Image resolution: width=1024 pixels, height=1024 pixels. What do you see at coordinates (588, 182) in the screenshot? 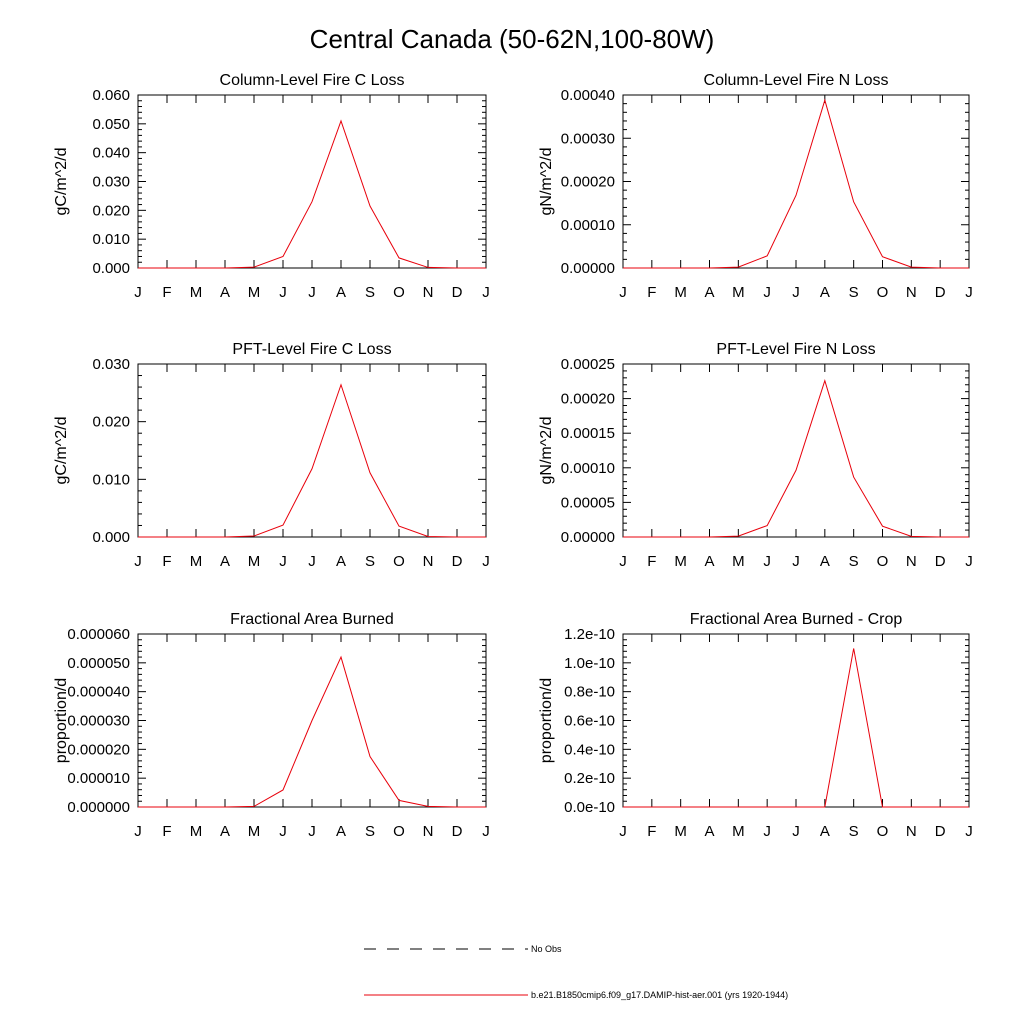
I see `y-tick-label: 0.00020` at bounding box center [588, 182].